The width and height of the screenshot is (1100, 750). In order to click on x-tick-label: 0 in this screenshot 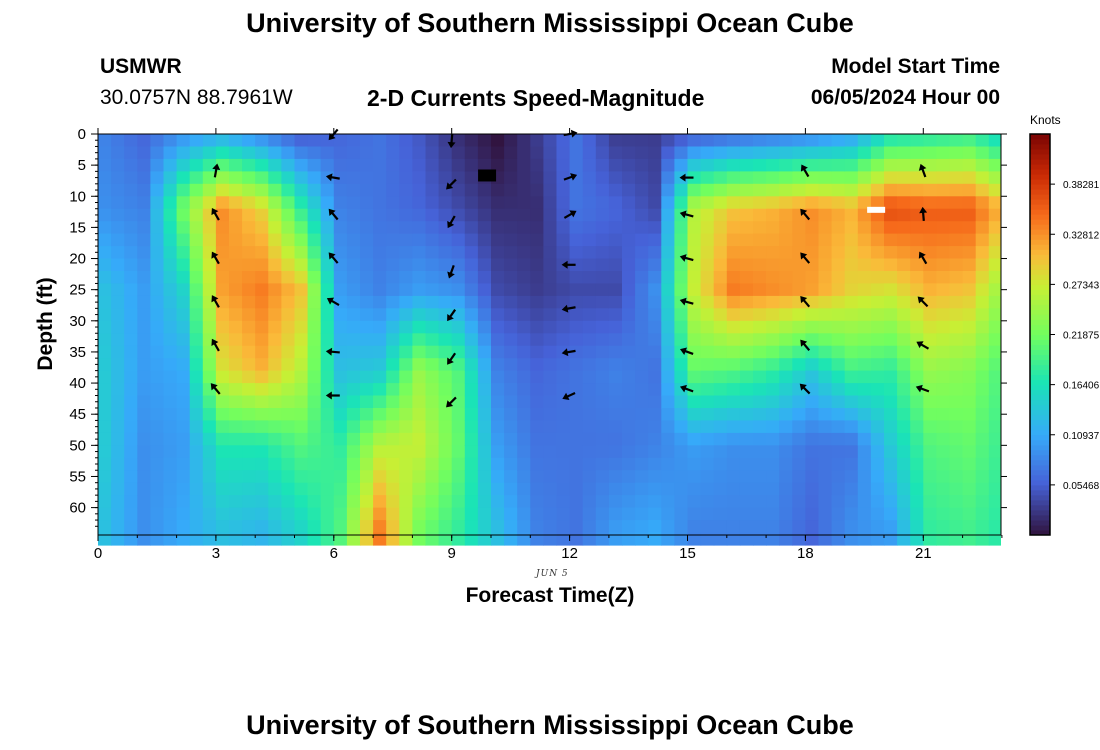, I will do `click(98, 553)`.